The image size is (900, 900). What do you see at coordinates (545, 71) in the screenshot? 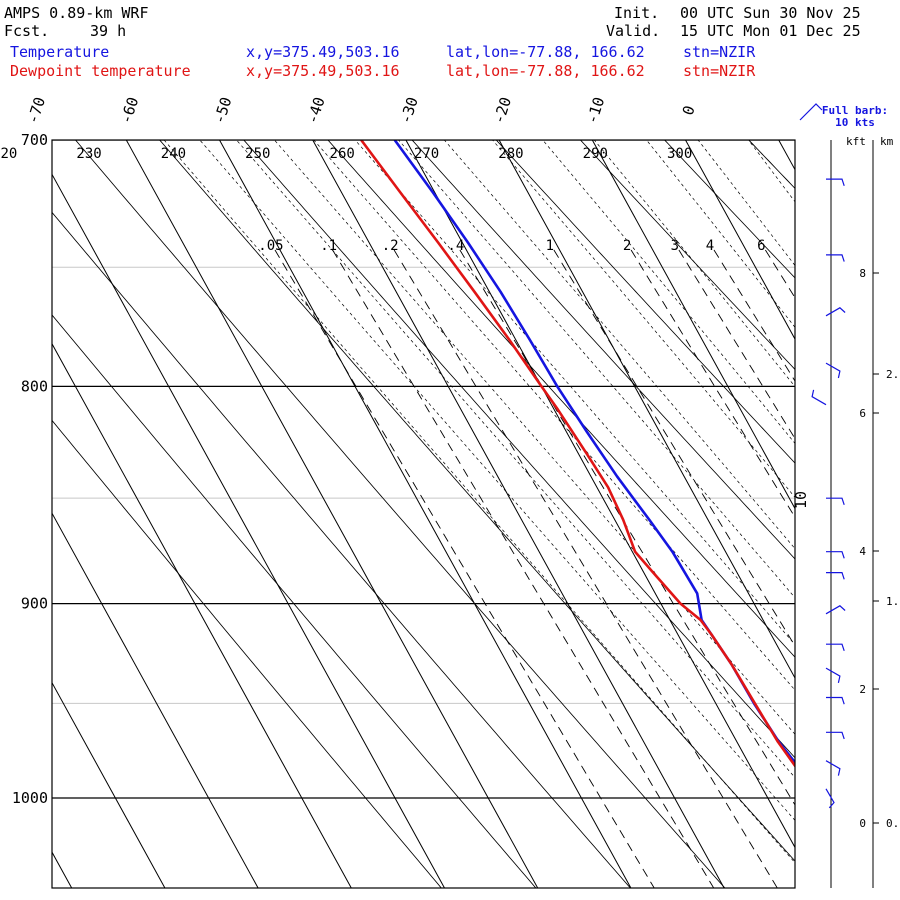
I see `legend-dewpoint-latlon: lat,lon=-77.88, 166.62` at bounding box center [545, 71].